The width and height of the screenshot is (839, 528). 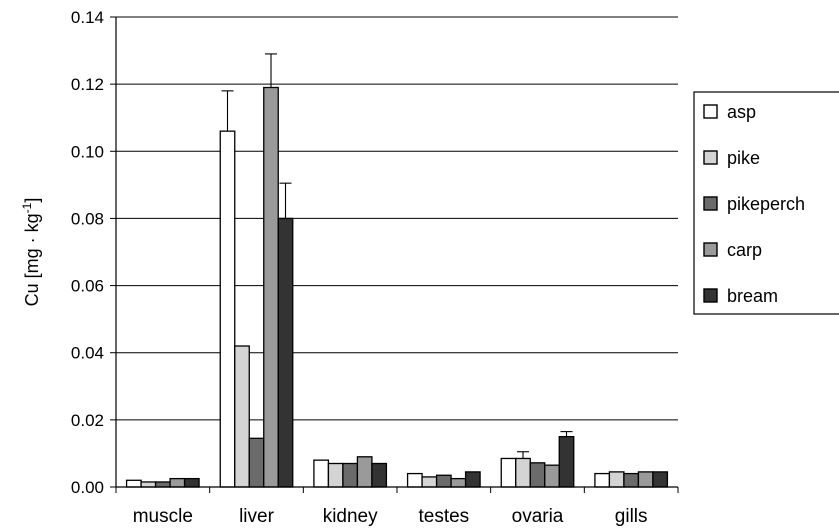 I want to click on legend-swatch-bream, so click(x=710, y=295).